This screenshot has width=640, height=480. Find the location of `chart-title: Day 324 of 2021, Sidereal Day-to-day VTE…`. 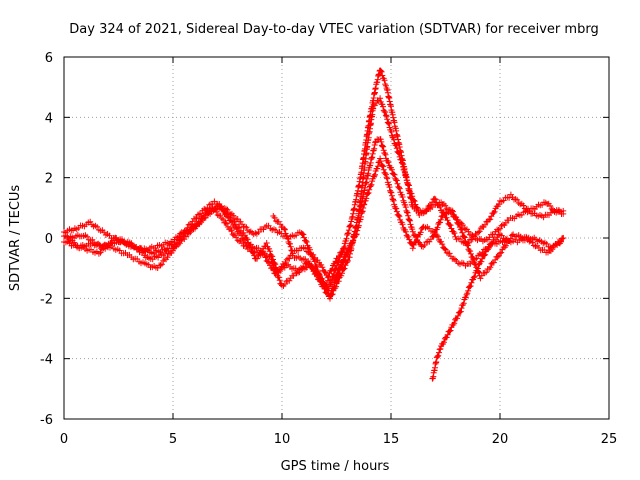

chart-title: Day 324 of 2021, Sidereal Day-to-day VTE… is located at coordinates (333, 29).